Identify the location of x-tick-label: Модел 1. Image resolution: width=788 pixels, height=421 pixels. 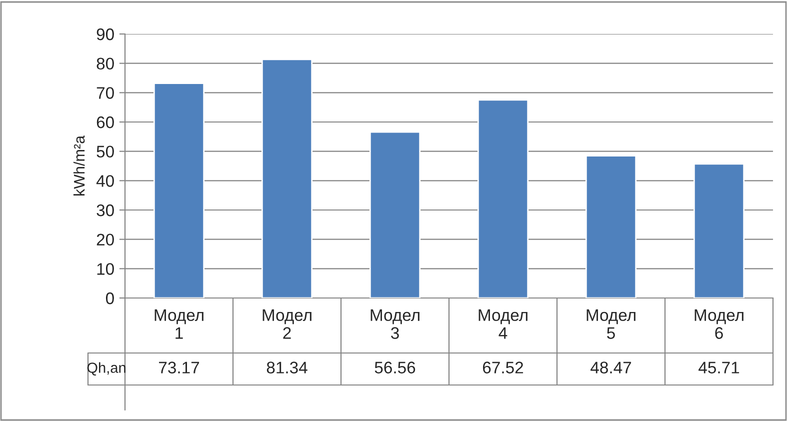
(179, 324).